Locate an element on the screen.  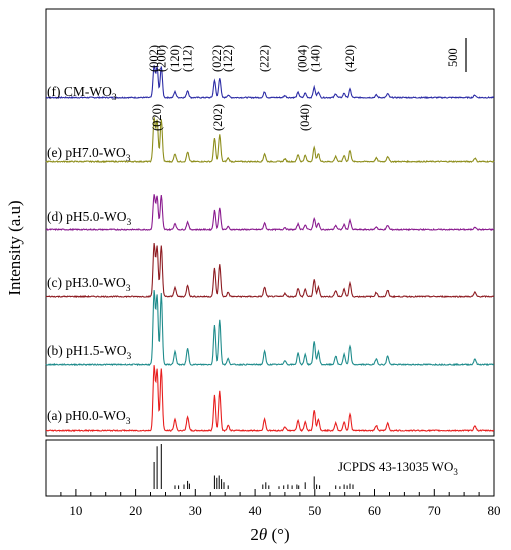
x-axis-ticks: 10 20 30 40 50 60 70 80 is located at coordinates (273, 503).